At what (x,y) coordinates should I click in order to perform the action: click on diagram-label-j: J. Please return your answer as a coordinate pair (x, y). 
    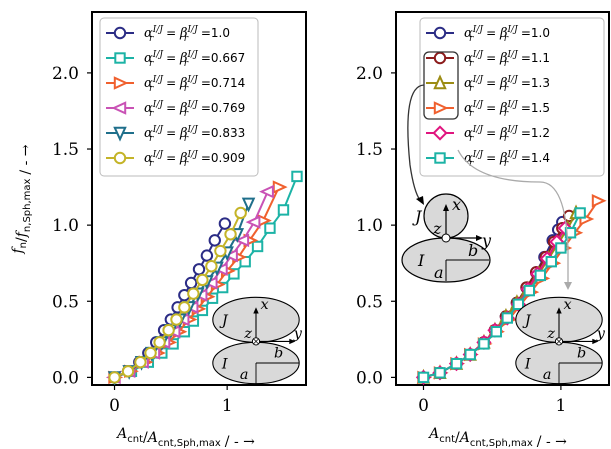
    Looking at the image, I should click on (527, 321).